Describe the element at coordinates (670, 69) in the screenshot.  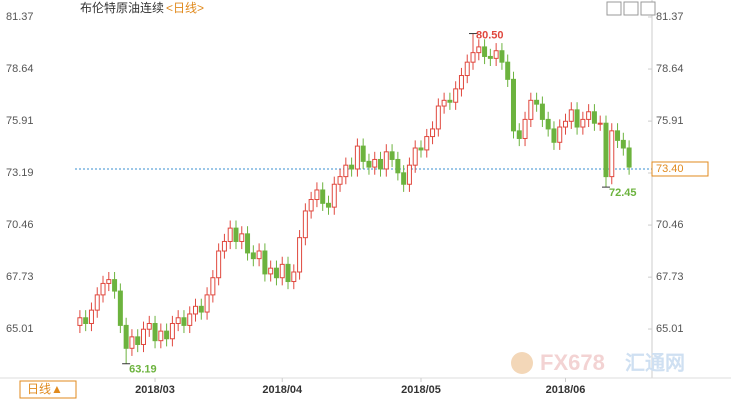
I see `y2-tick-label: 78.64` at that location.